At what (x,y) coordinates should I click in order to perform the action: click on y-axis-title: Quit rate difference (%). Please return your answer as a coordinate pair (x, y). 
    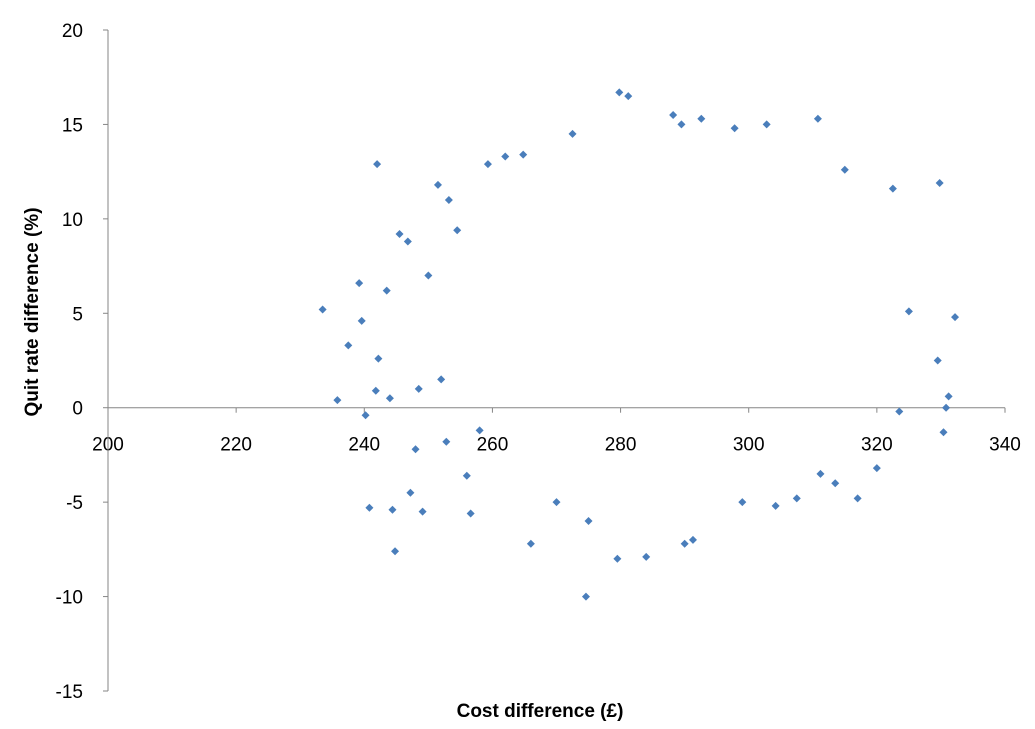
    Looking at the image, I should click on (32, 311).